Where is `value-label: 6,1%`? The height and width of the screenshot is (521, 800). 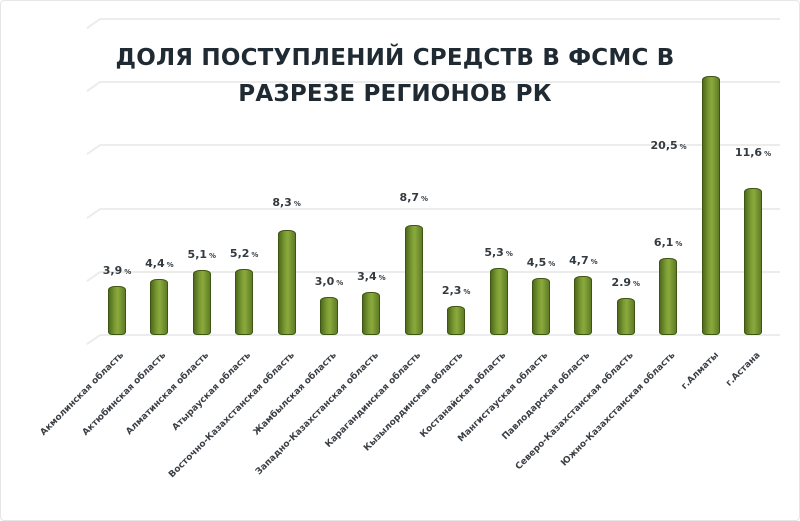 value-label: 6,1% is located at coordinates (668, 242).